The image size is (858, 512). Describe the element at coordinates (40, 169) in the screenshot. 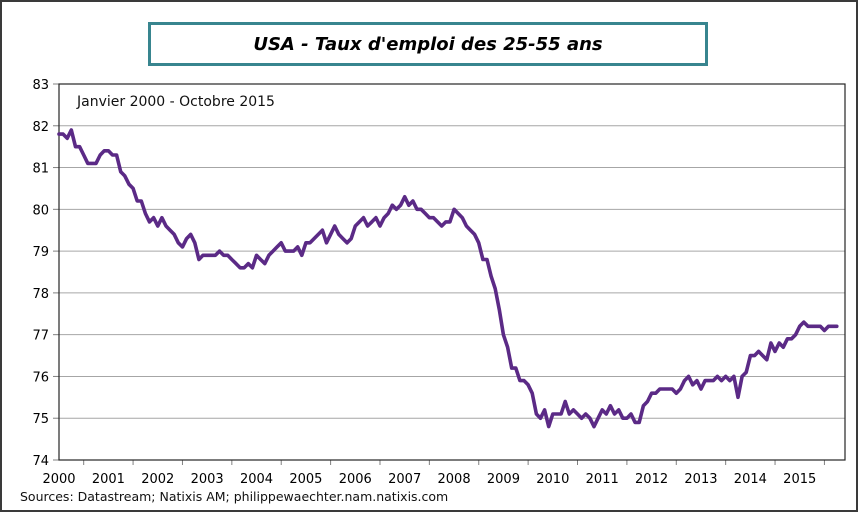

I see `y-axis-label: 81` at that location.